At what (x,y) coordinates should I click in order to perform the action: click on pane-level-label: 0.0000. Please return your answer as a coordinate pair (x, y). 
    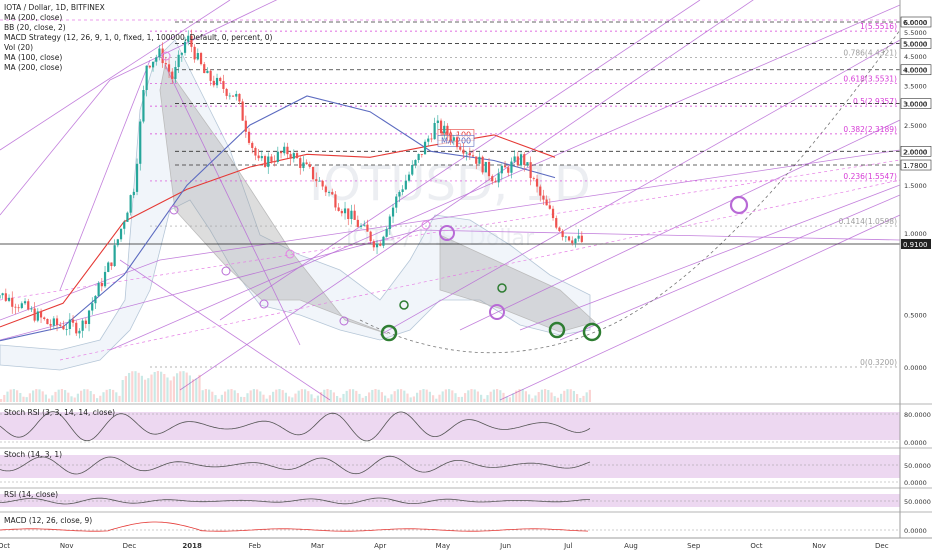
    Looking at the image, I should click on (915, 483).